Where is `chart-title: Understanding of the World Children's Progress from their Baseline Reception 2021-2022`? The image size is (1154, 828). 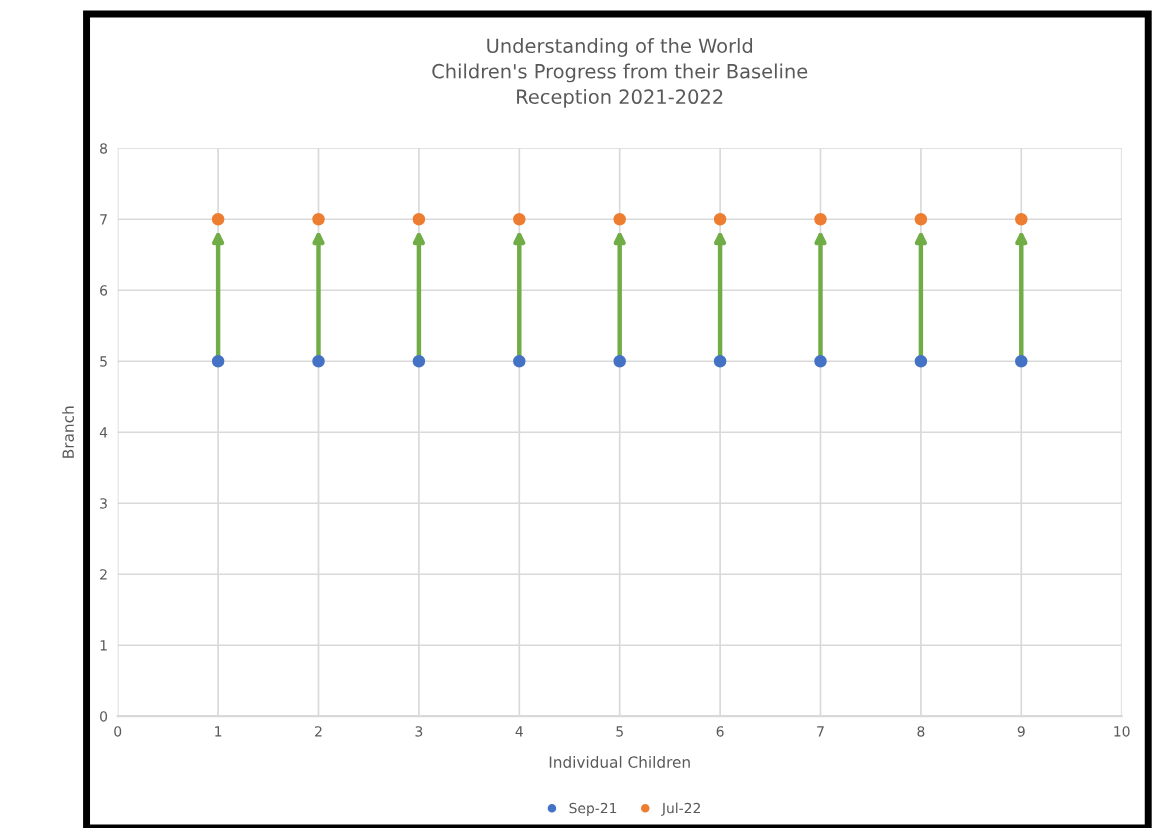
chart-title: Understanding of the World Children's Progress from their Baseline Reception 2021-2022 is located at coordinates (620, 73).